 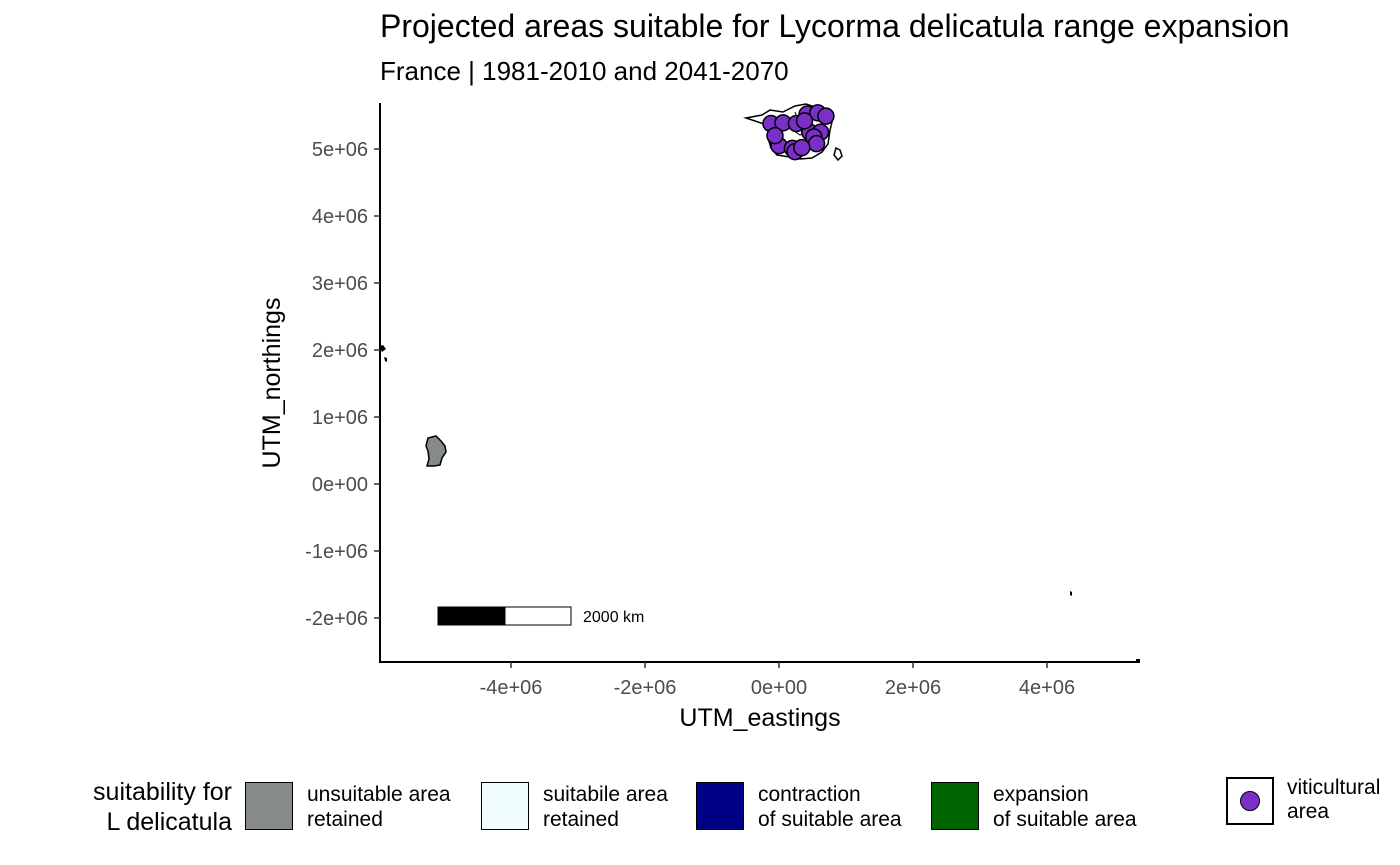 I want to click on legend-label-contraction: contraction of suitable area, so click(x=830, y=807).